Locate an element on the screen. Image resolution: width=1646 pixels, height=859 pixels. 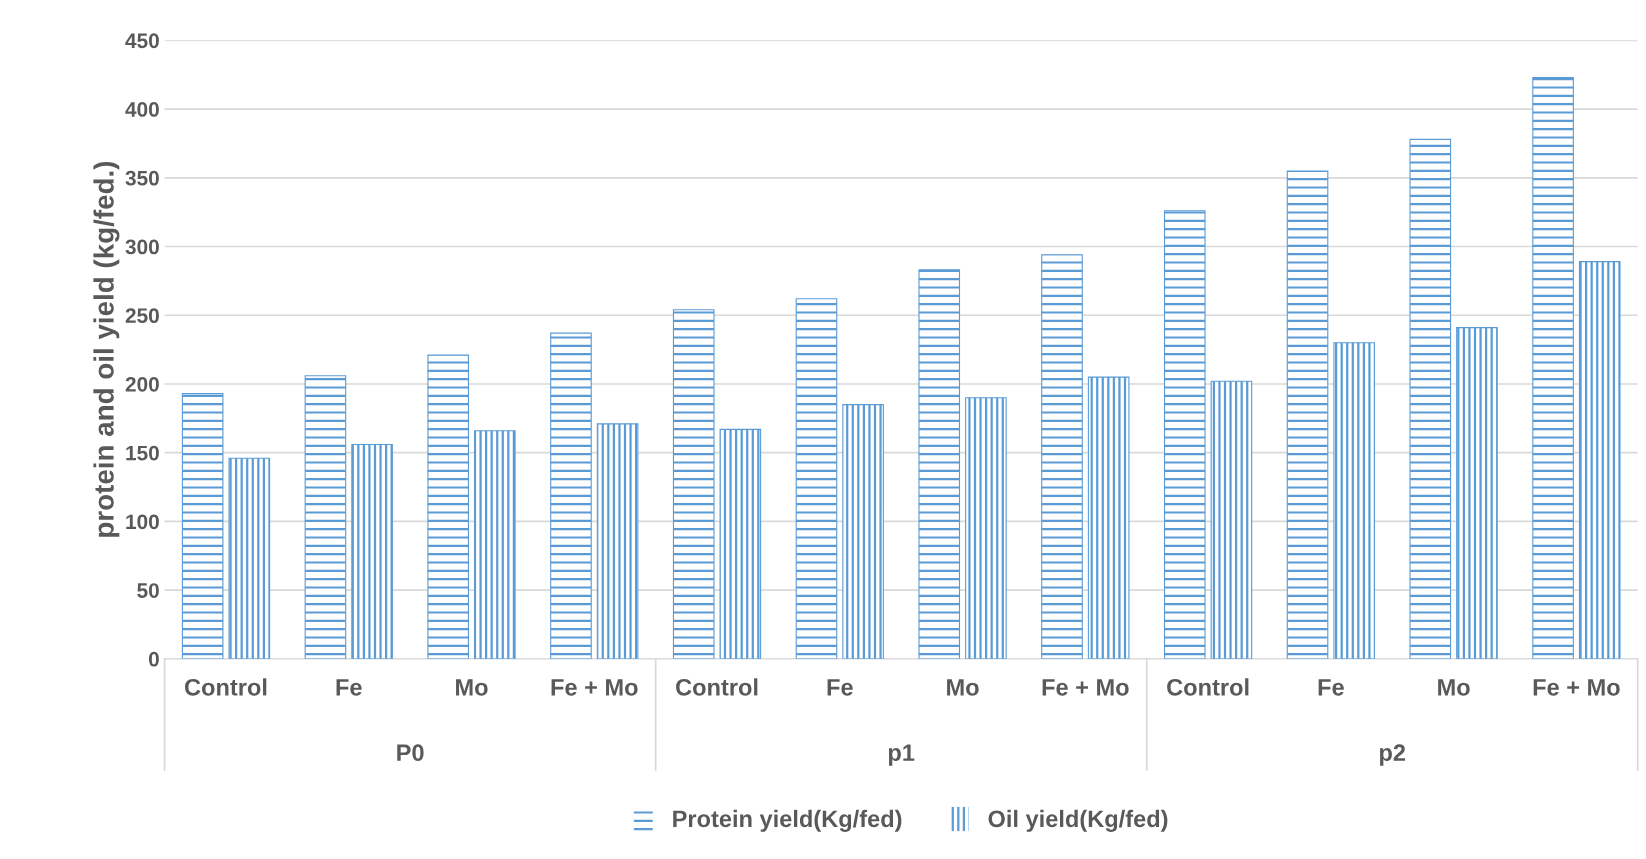
text: p1 is located at coordinates (901, 755).